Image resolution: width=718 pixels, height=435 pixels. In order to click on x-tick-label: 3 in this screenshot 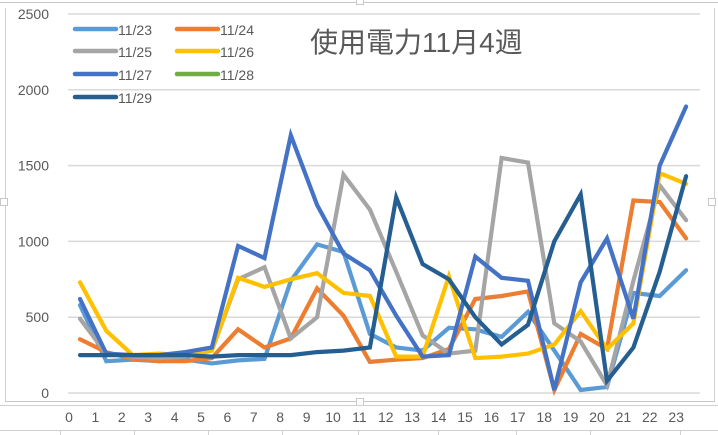, I will do `click(148, 417)`.